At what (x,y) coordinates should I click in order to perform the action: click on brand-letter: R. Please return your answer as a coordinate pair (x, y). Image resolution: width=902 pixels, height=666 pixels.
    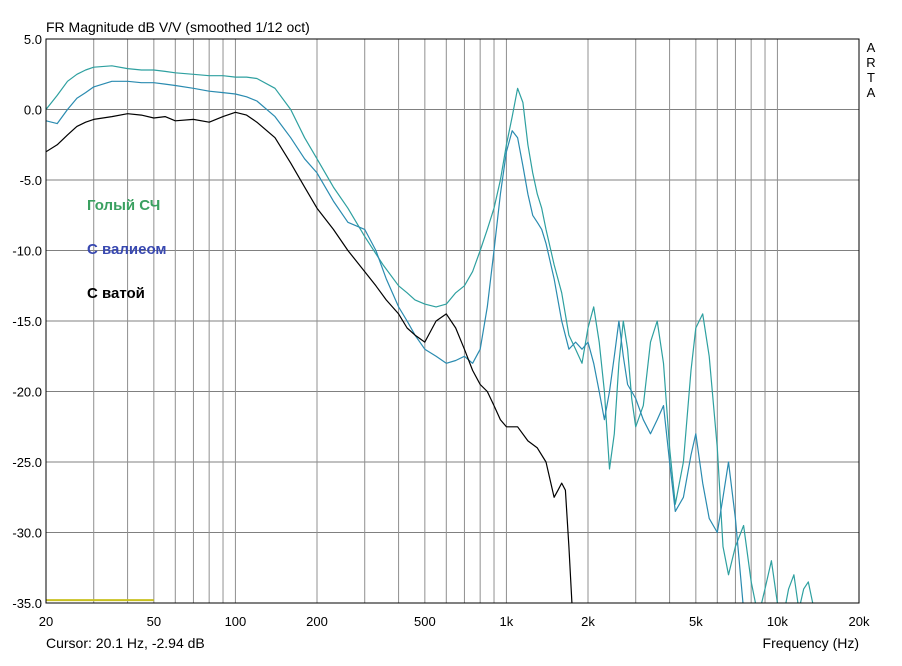
    Looking at the image, I should click on (870, 62).